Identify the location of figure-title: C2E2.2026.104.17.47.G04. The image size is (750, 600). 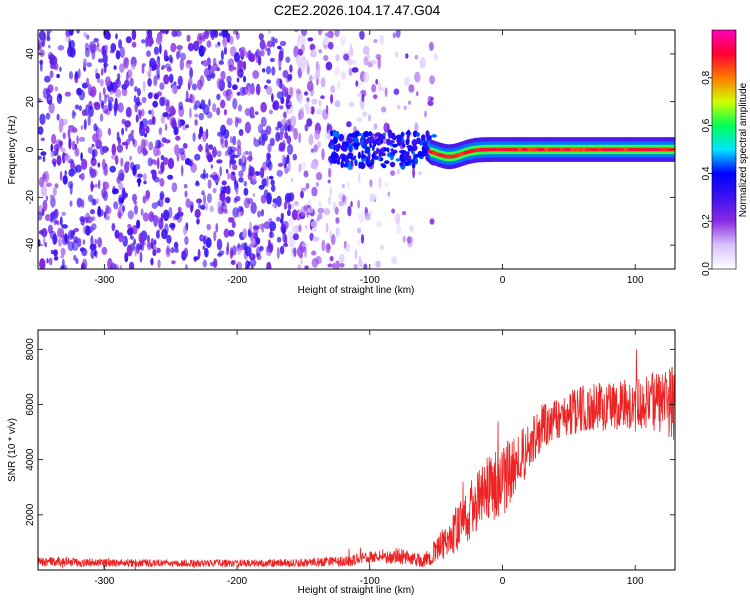
(357, 10).